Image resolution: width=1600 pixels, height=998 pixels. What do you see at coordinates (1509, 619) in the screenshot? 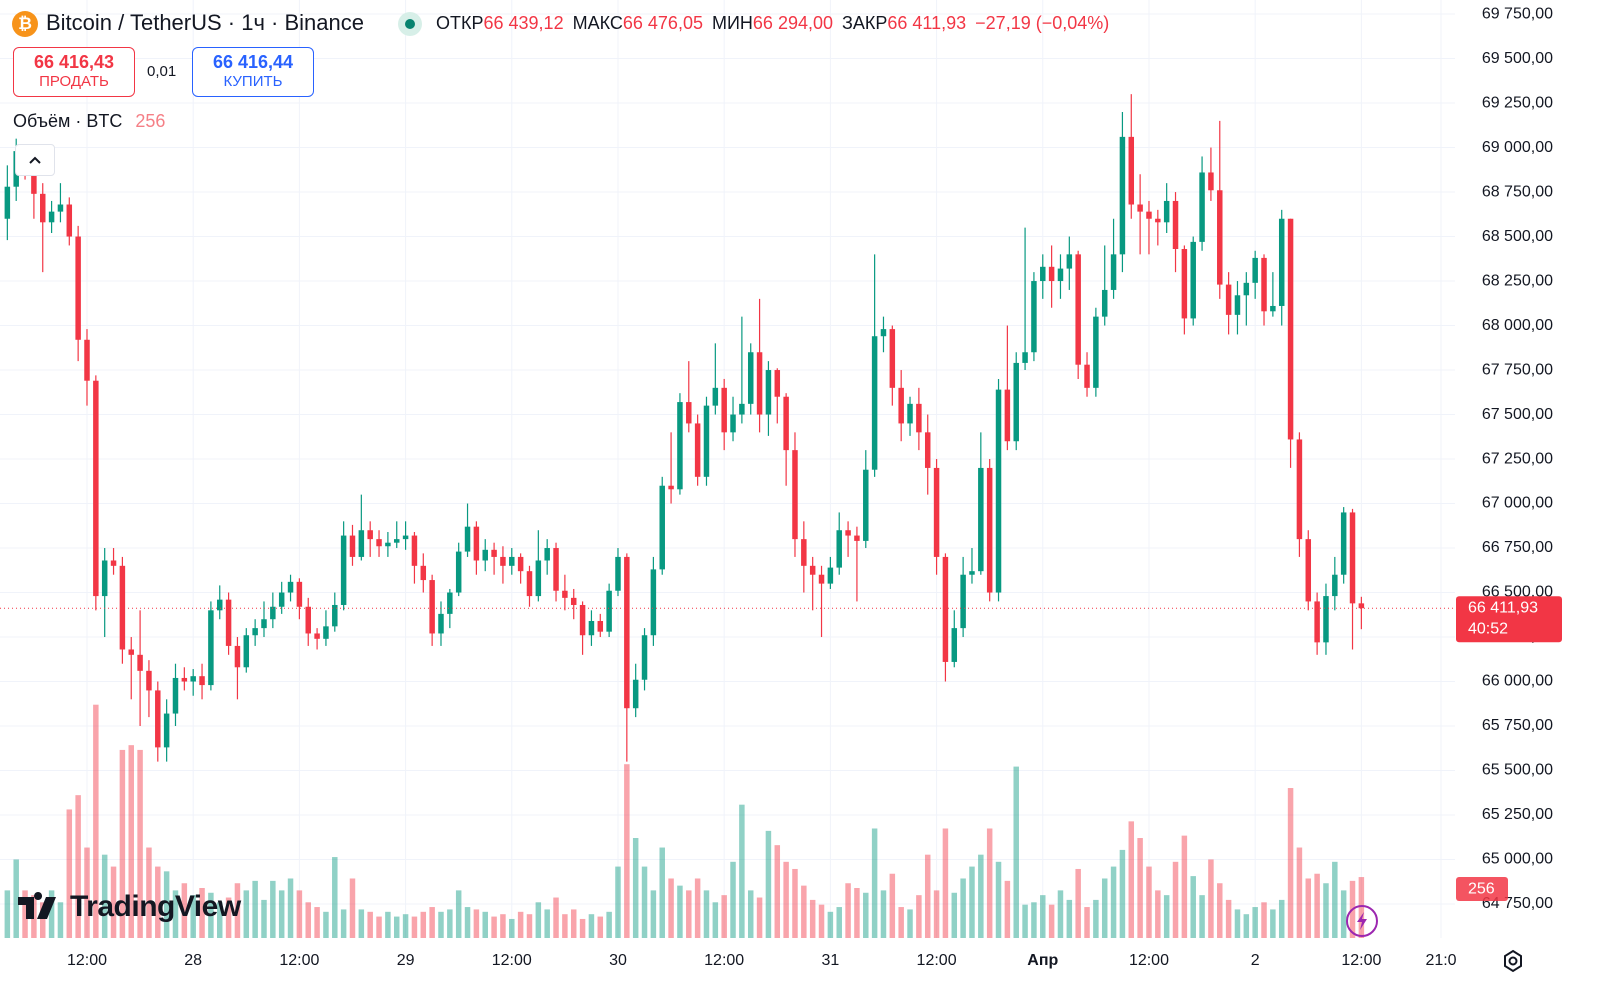
I see `last-price-badge` at bounding box center [1509, 619].